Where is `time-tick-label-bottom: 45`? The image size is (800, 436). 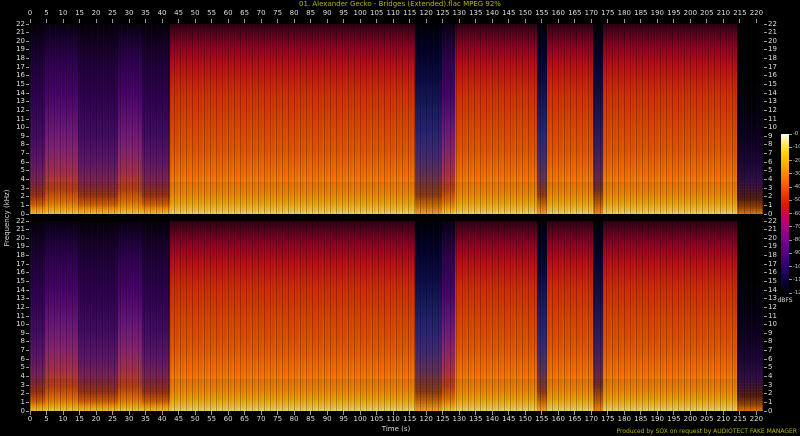 time-tick-label-bottom: 45 is located at coordinates (179, 419).